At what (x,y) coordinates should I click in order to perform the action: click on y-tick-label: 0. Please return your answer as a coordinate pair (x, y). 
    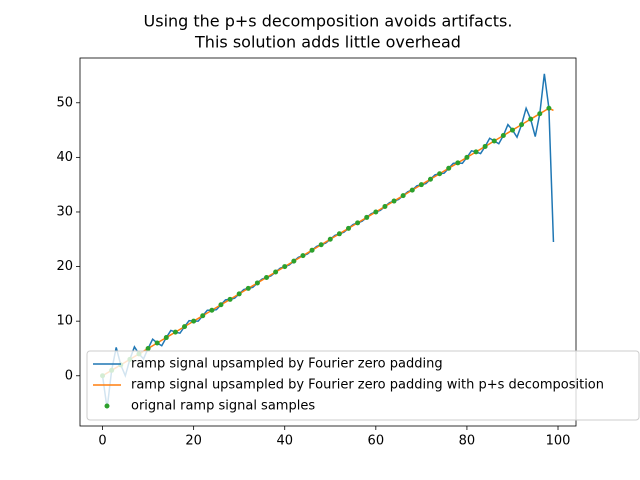
    Looking at the image, I should click on (69, 375).